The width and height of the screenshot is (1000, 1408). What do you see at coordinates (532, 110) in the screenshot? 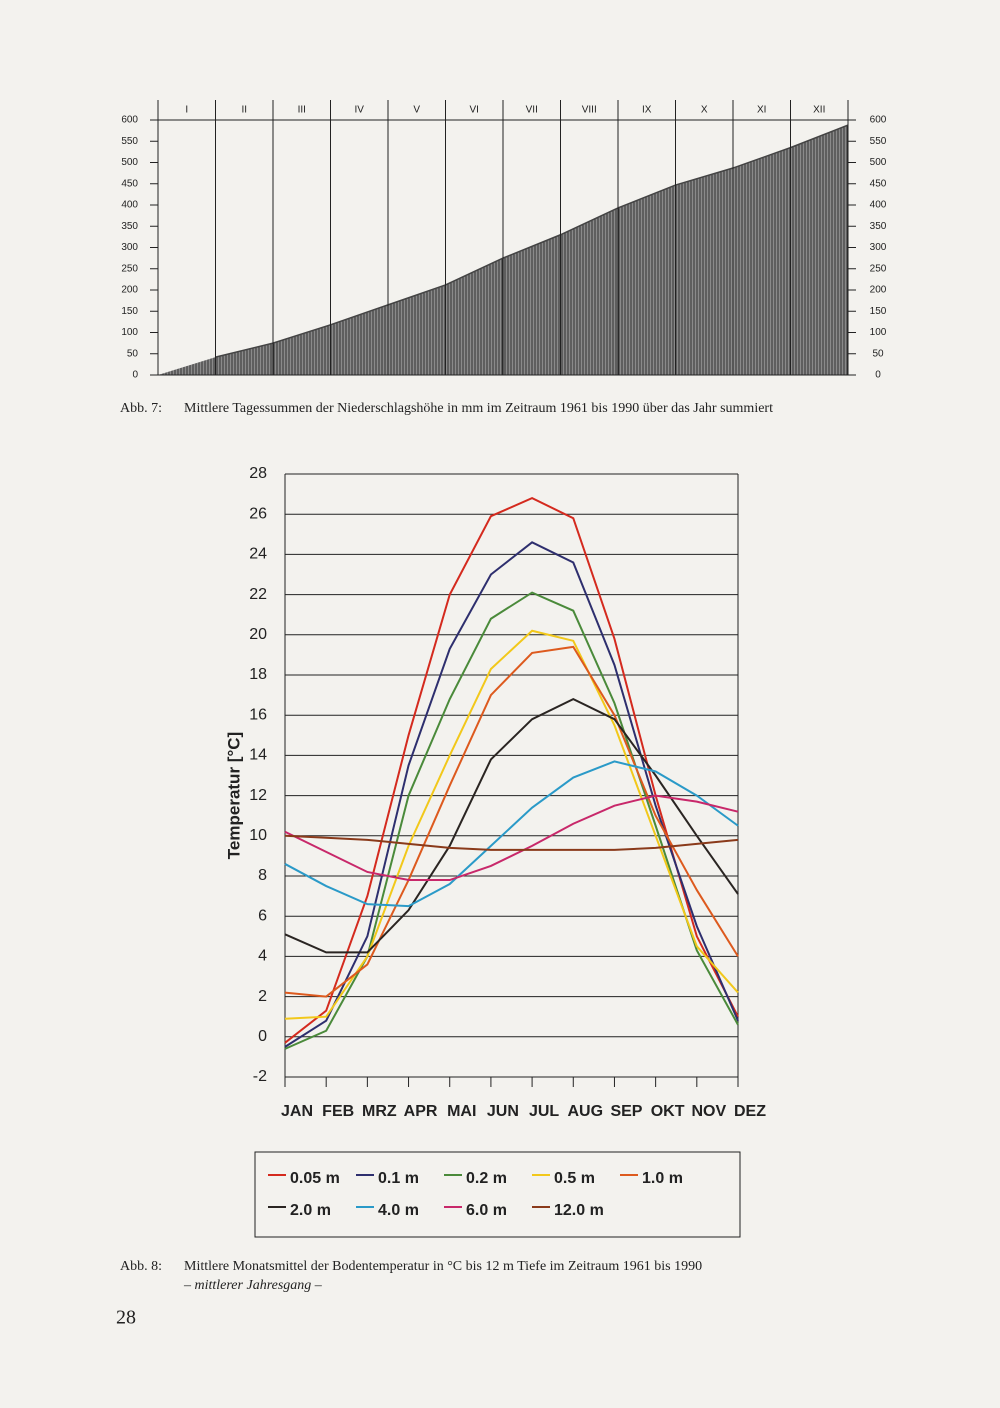
I see `month-label: VII` at bounding box center [532, 110].